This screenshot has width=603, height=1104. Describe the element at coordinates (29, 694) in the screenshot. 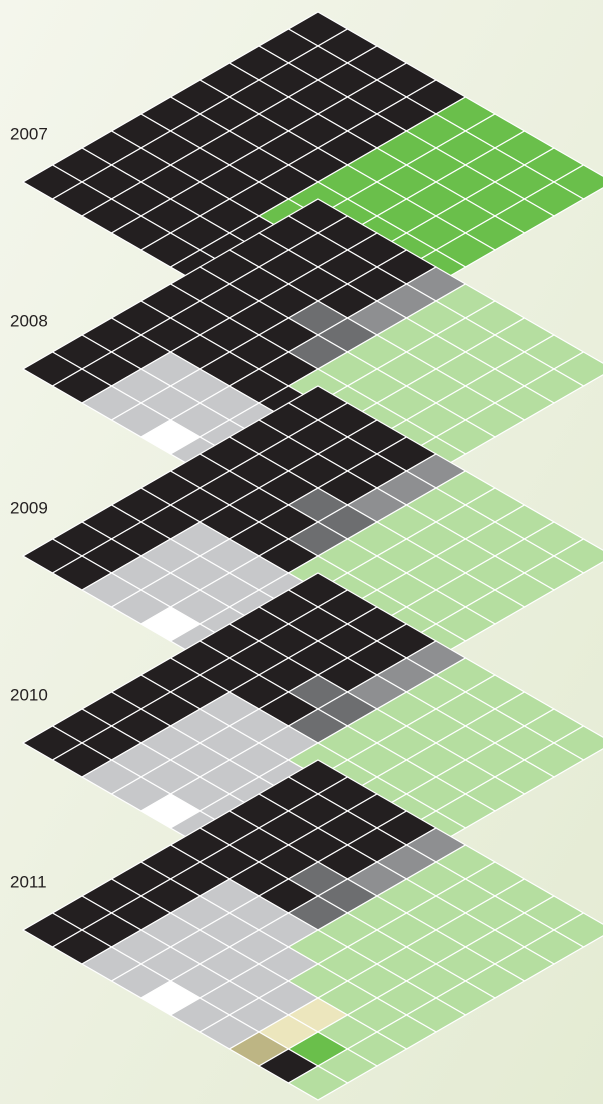

I see `year-label: 2010` at that location.